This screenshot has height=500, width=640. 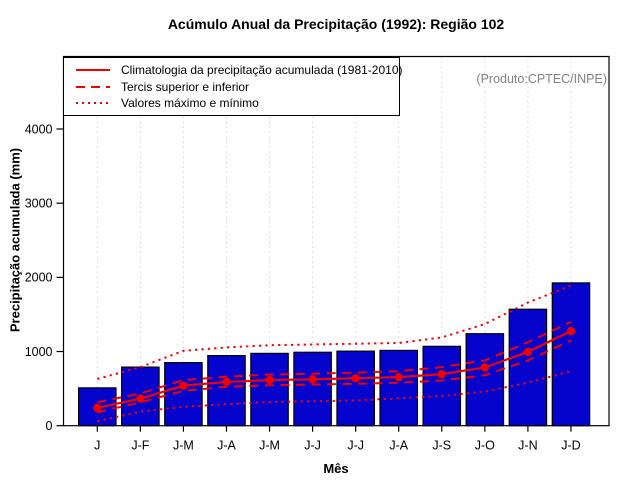 I want to click on y-tick-label: 4000, so click(x=39, y=129).